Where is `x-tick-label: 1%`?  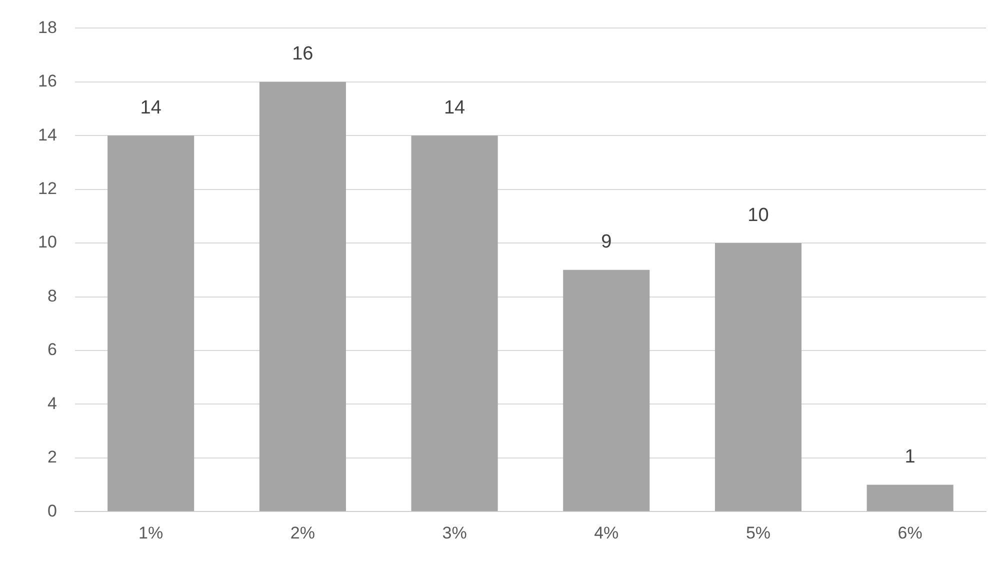 x-tick-label: 1% is located at coordinates (151, 532).